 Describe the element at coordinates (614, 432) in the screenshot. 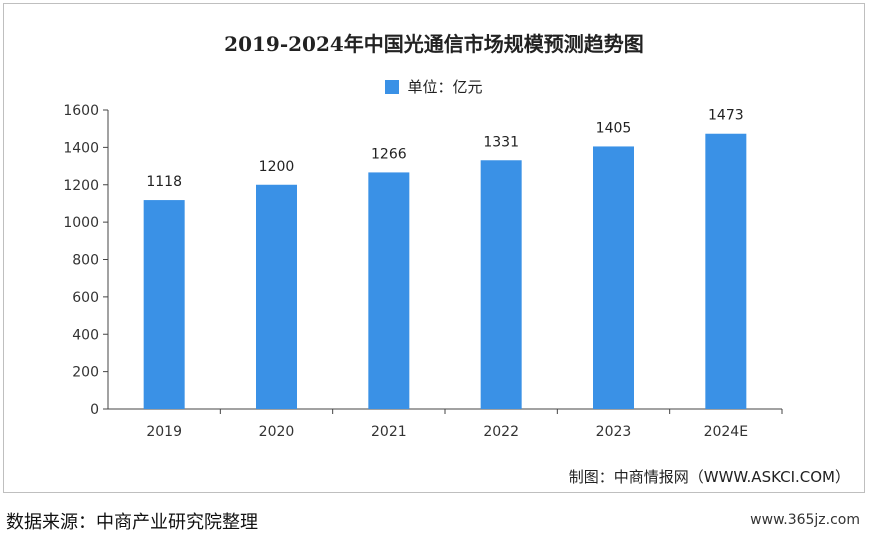

I see `x-tick-label: 2023` at that location.